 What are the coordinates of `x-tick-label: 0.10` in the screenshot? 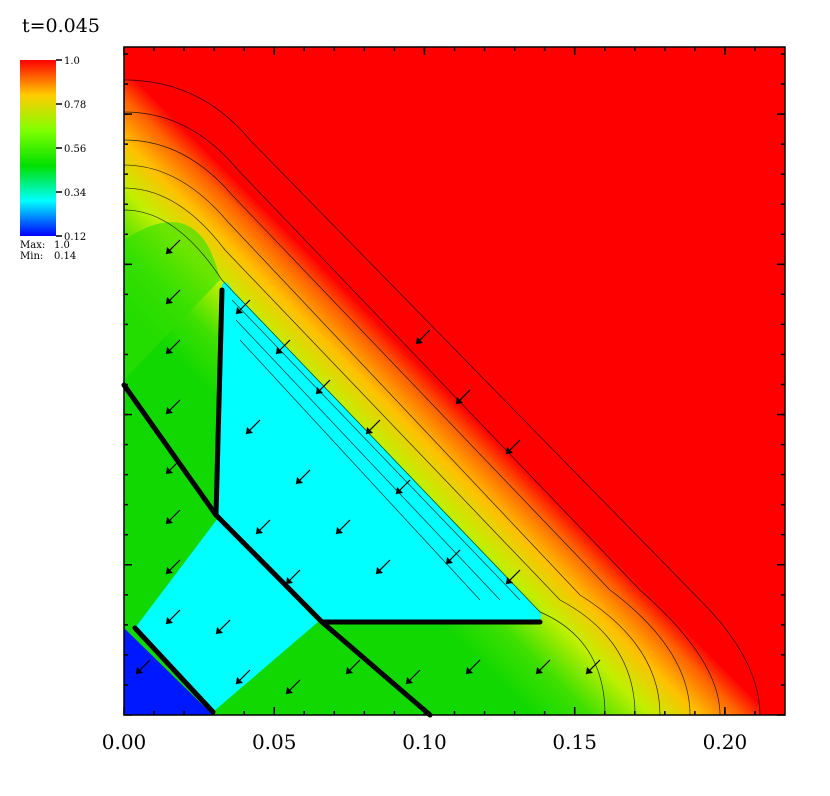 It's located at (424, 742).